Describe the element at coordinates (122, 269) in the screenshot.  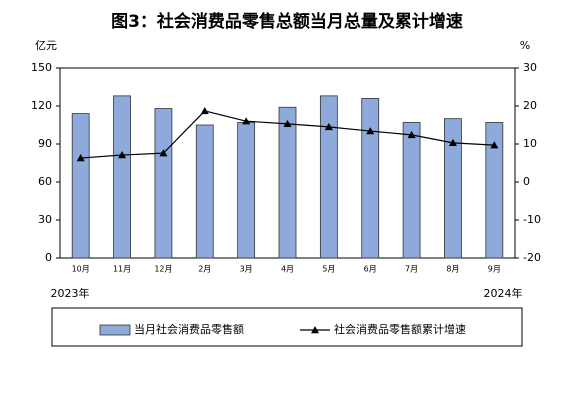
I see `x-tick-label: 11月` at that location.